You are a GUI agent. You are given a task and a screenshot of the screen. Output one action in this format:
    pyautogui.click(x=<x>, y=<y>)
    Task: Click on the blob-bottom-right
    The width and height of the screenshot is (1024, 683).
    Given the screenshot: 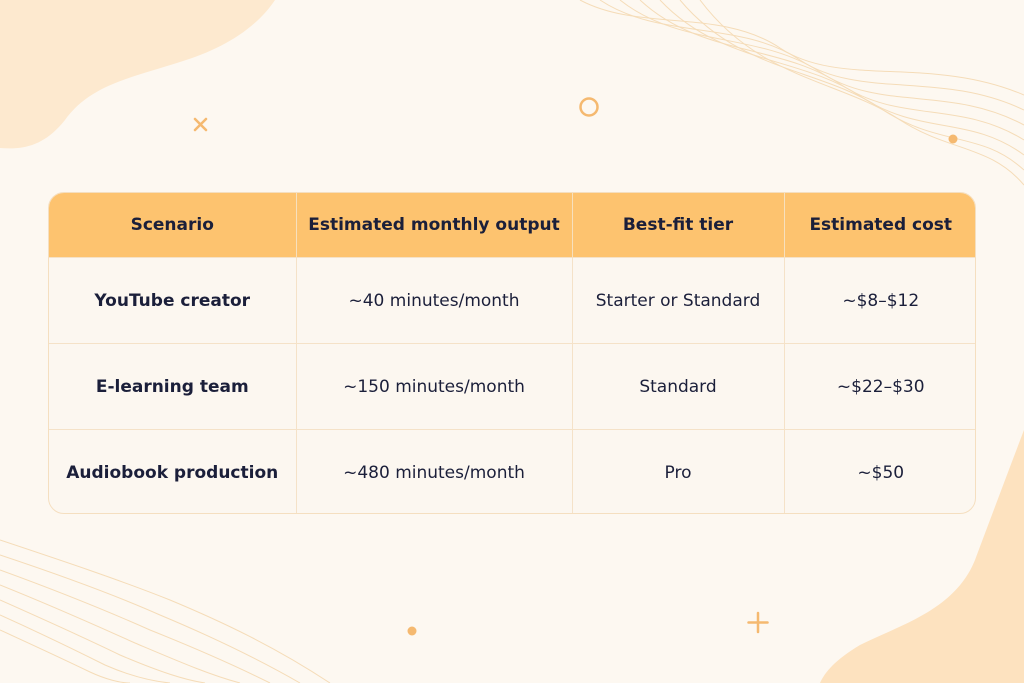 What is the action you would take?
    pyautogui.click(x=922, y=556)
    